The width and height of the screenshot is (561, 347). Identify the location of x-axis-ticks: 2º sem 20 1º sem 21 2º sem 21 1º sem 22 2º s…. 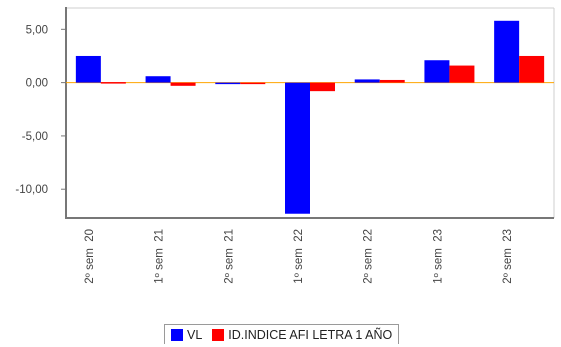
(299, 256).